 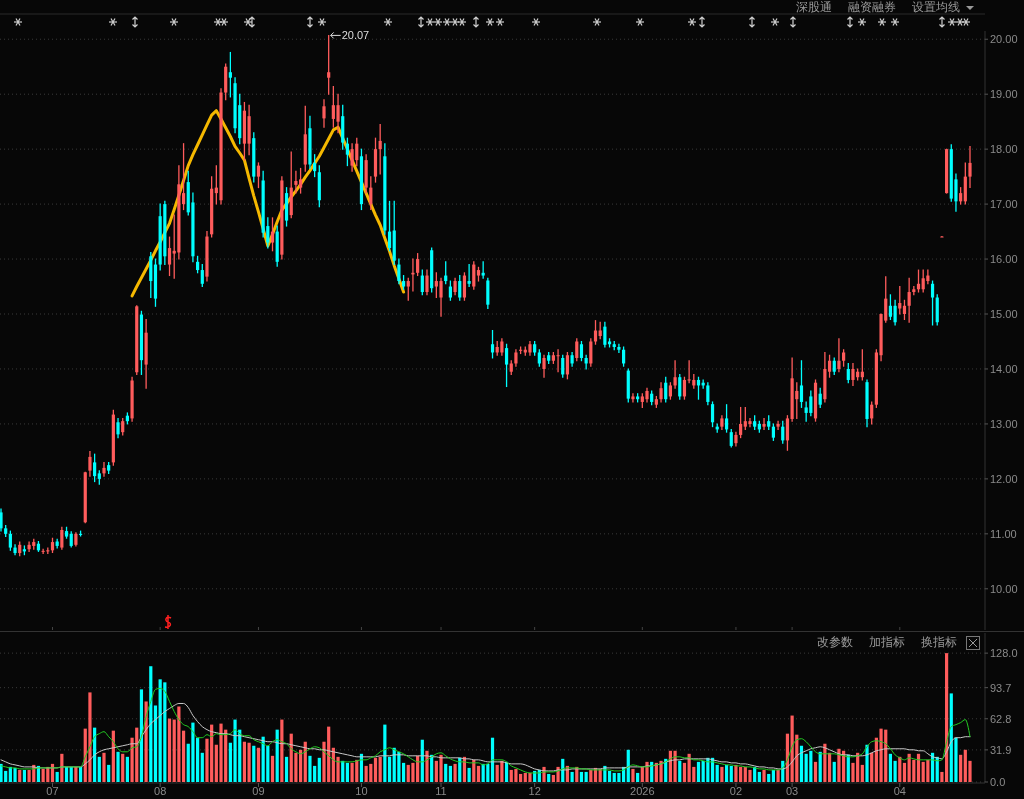 I want to click on y-tick-label: 14.00, so click(x=1004, y=368).